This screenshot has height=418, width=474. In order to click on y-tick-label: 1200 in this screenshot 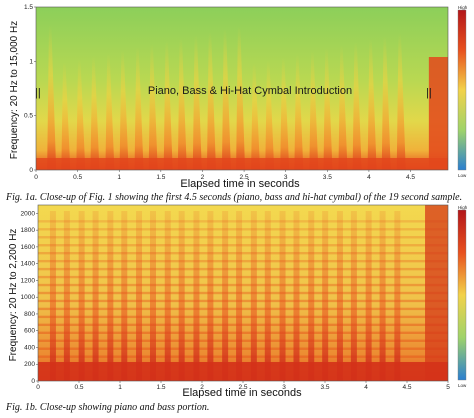, I will do `click(28, 280)`.